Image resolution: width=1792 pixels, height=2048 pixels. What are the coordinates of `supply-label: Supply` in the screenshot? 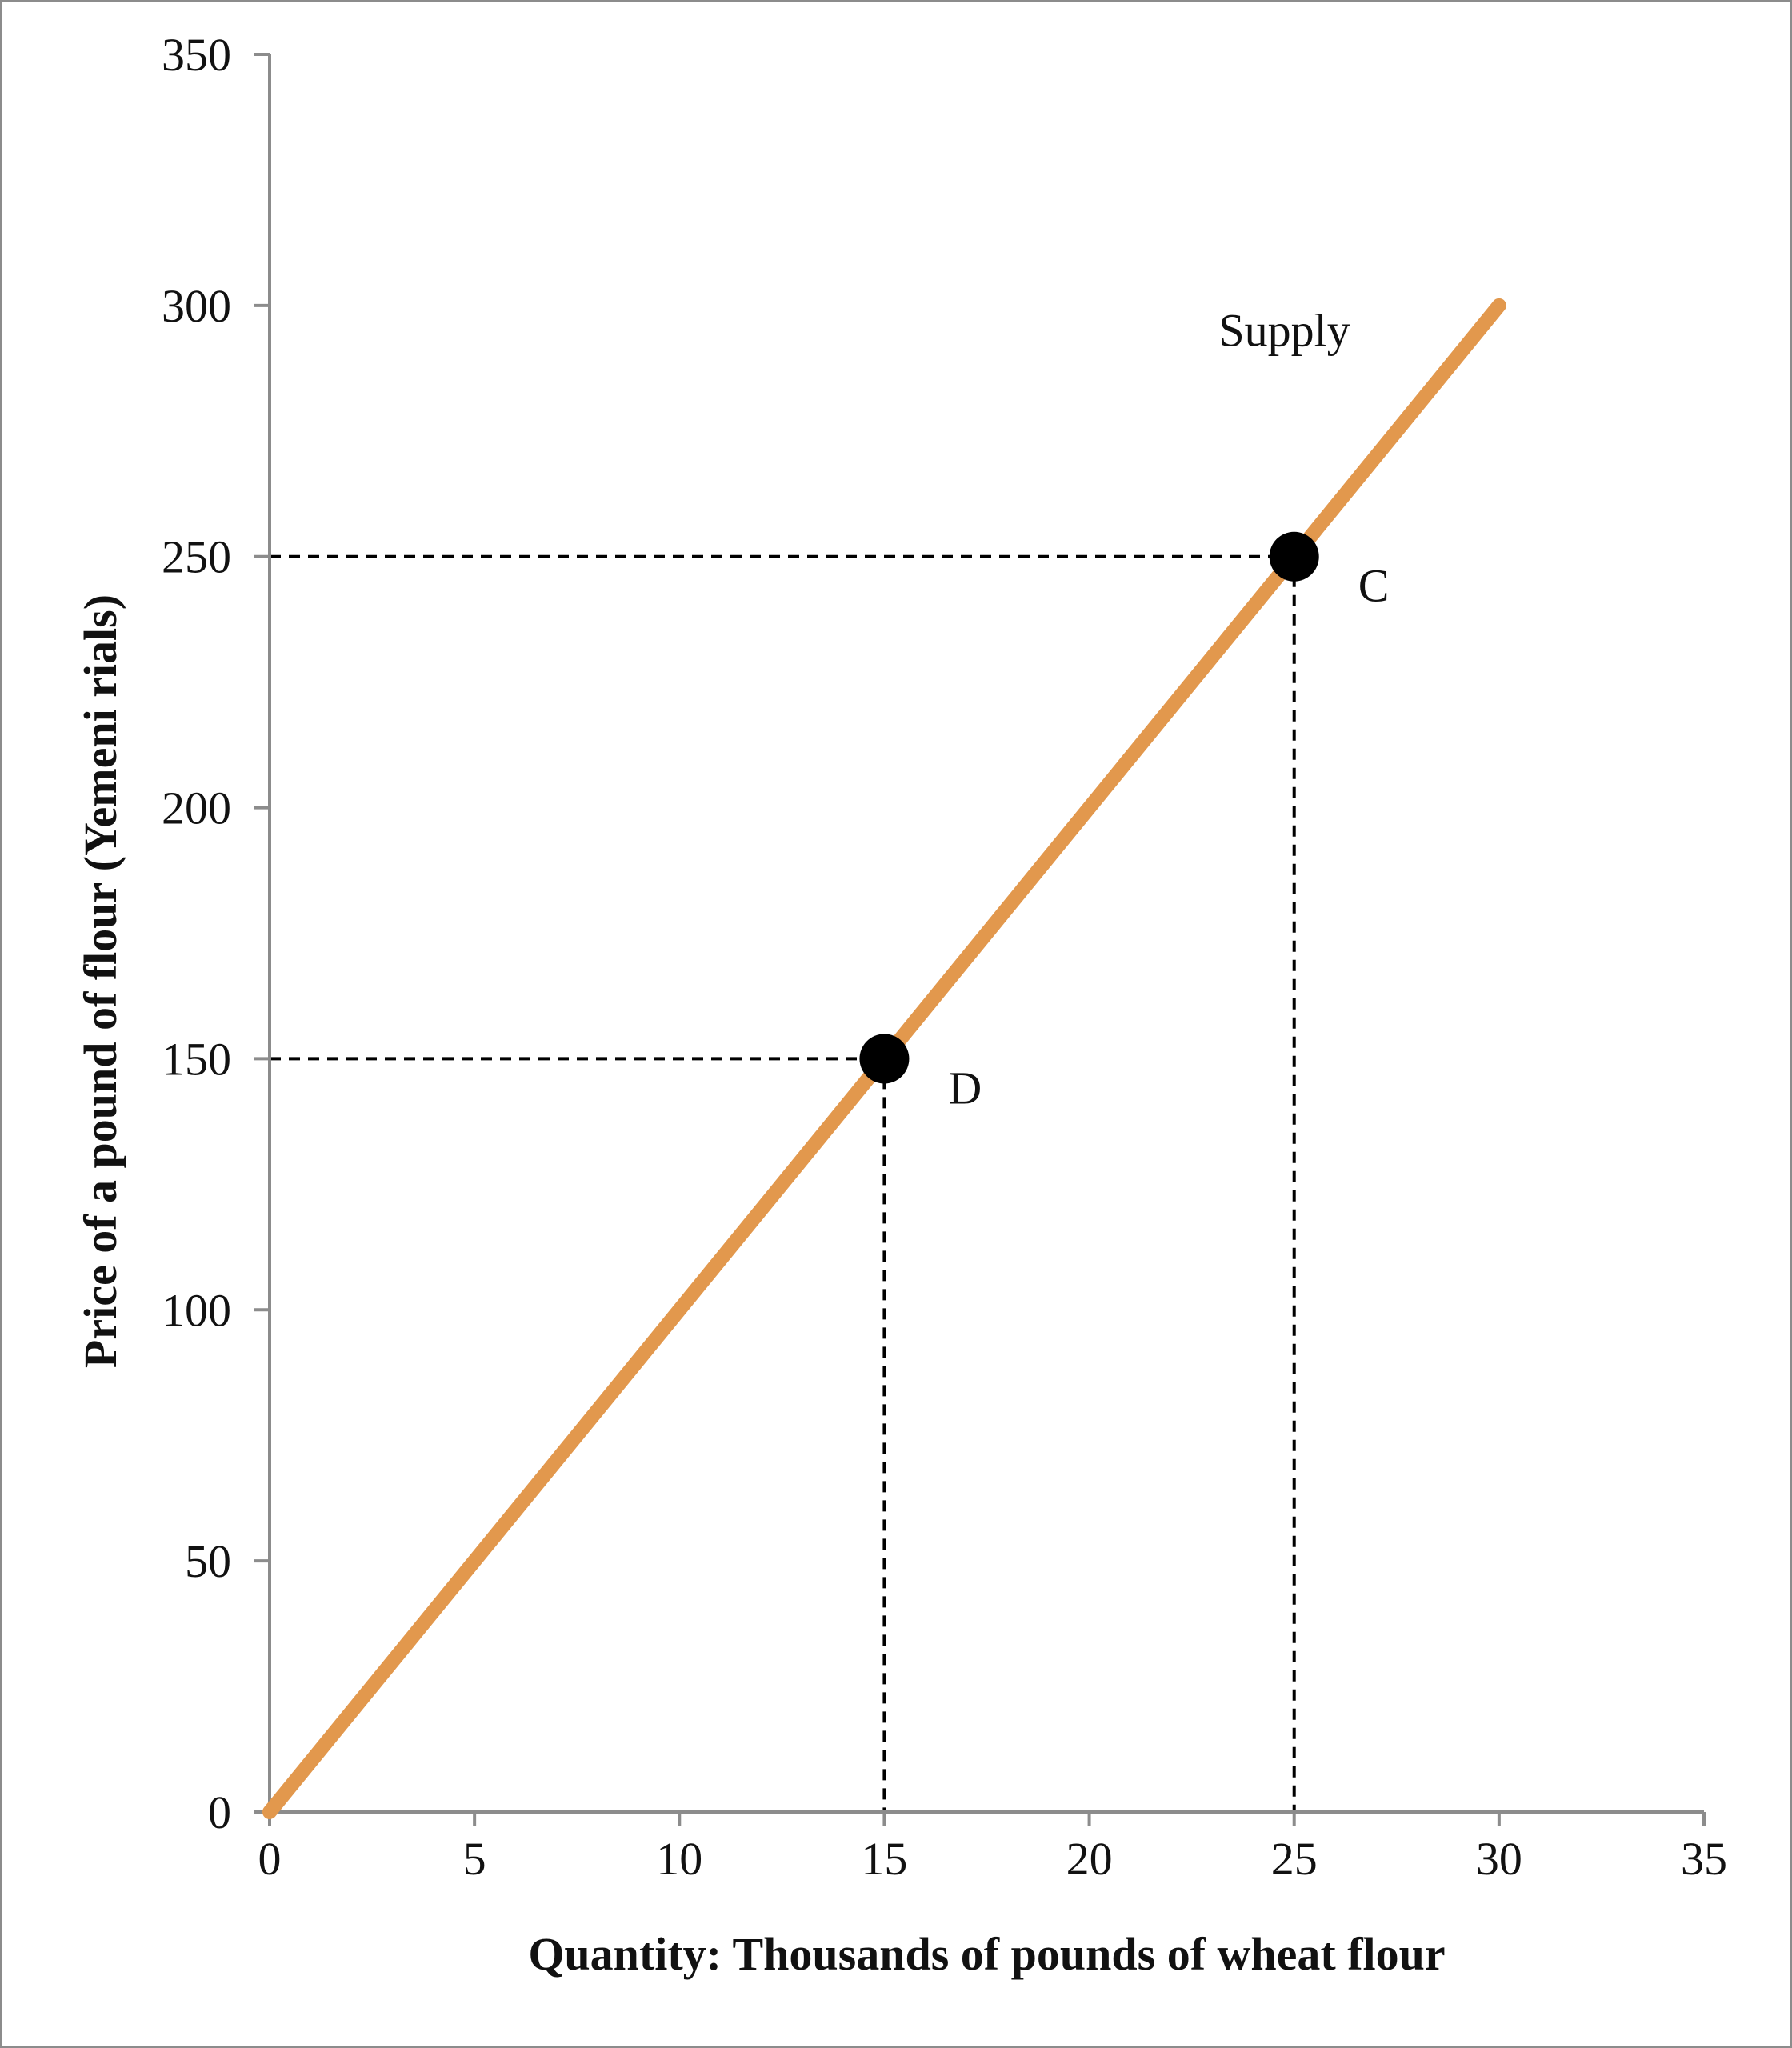 It's located at (1284, 331).